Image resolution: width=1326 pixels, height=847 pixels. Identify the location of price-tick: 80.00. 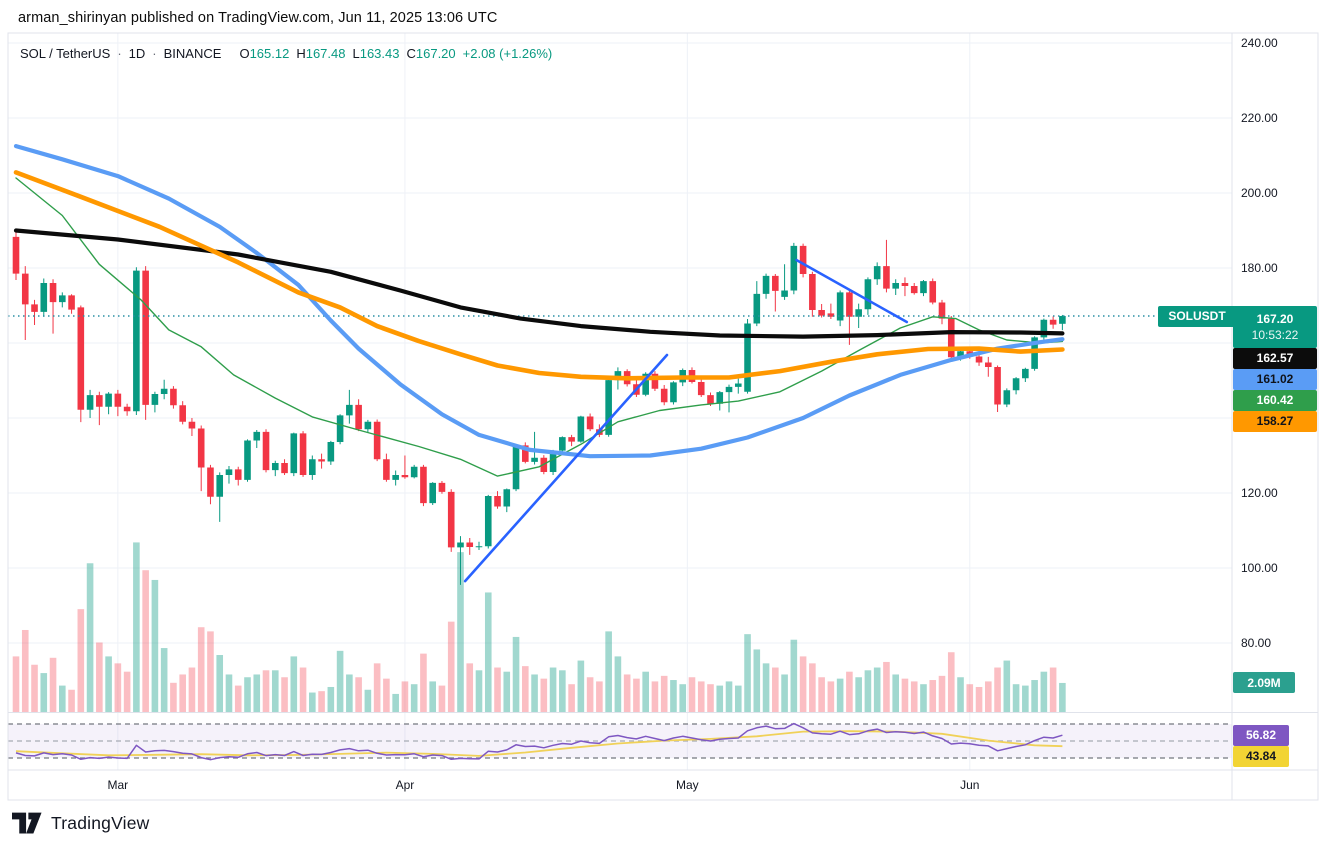
(1256, 643).